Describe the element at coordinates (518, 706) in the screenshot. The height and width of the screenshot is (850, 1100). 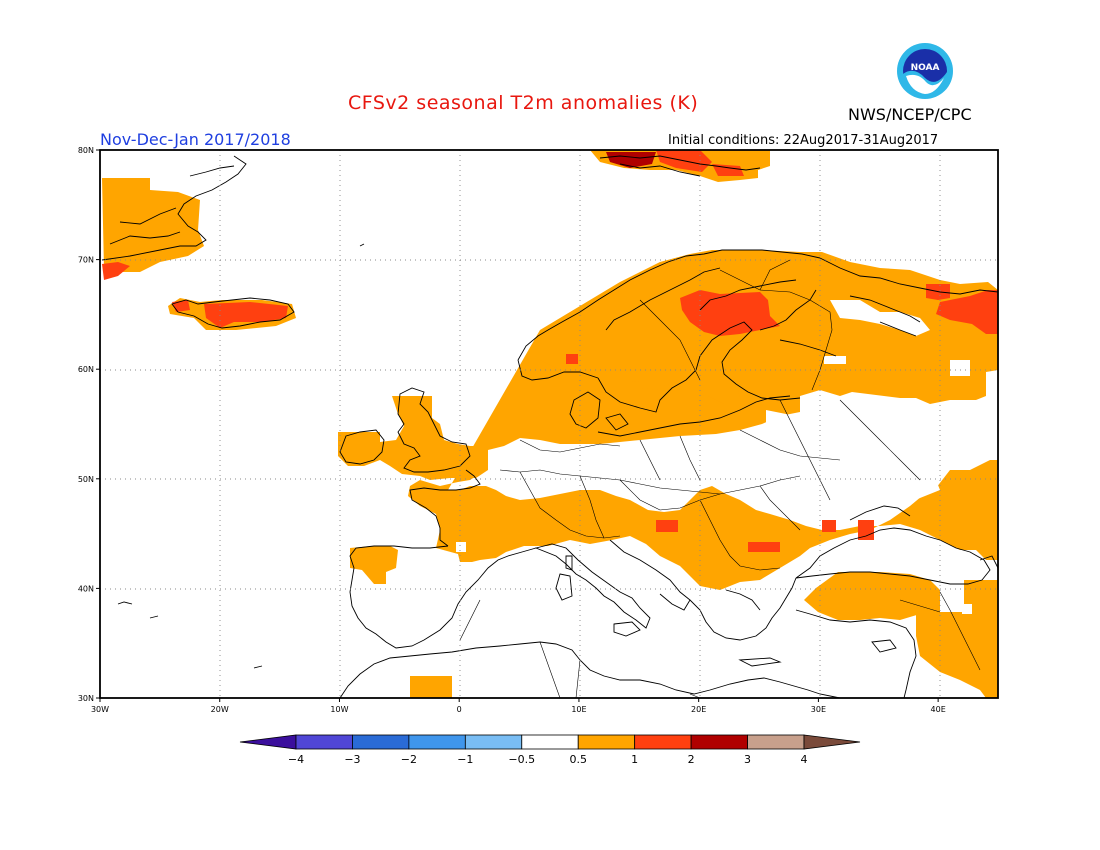
I see `longitude-ticks: 30W 20W 10W 0 10E 20E 30E 40E` at that location.